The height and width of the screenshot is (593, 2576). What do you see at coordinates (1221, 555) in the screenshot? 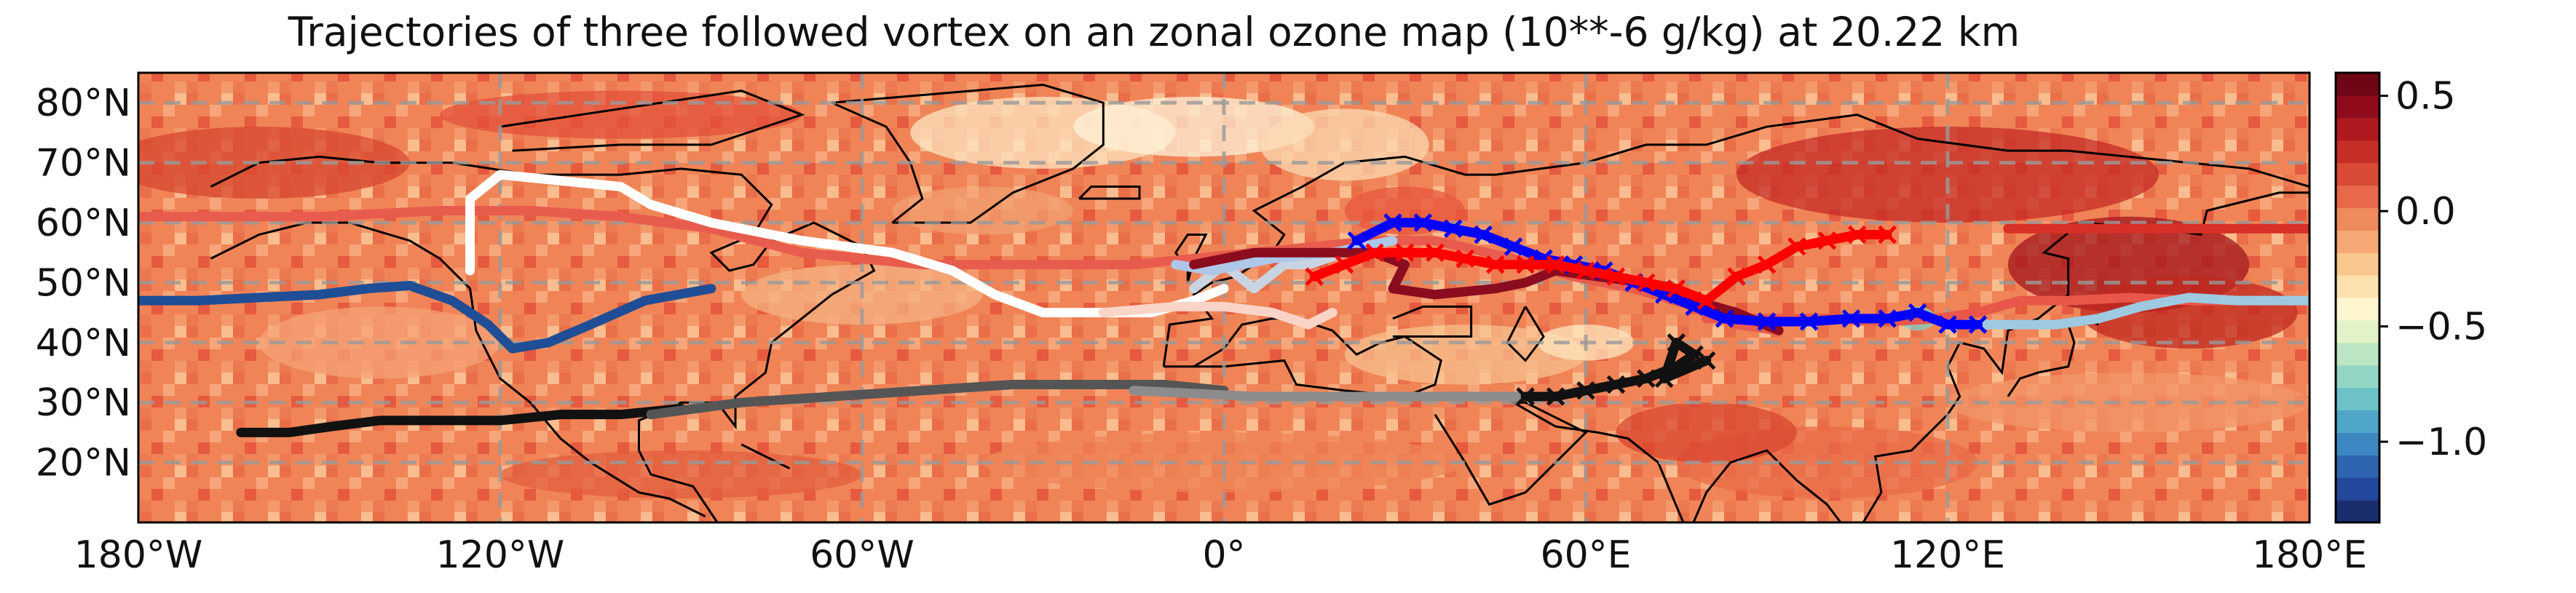
I see `longitude-tick-labels: 180°W 120°W 60°W 0° 60°E 120°E 180°E` at bounding box center [1221, 555].